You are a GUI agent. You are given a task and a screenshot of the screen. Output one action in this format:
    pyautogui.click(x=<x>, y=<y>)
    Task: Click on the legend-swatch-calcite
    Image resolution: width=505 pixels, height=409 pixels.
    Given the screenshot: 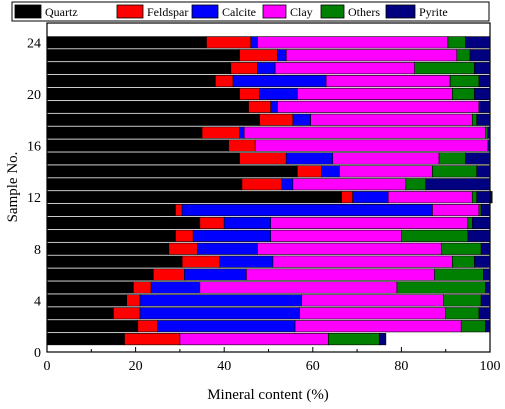 What is the action you would take?
    pyautogui.click(x=205, y=11)
    